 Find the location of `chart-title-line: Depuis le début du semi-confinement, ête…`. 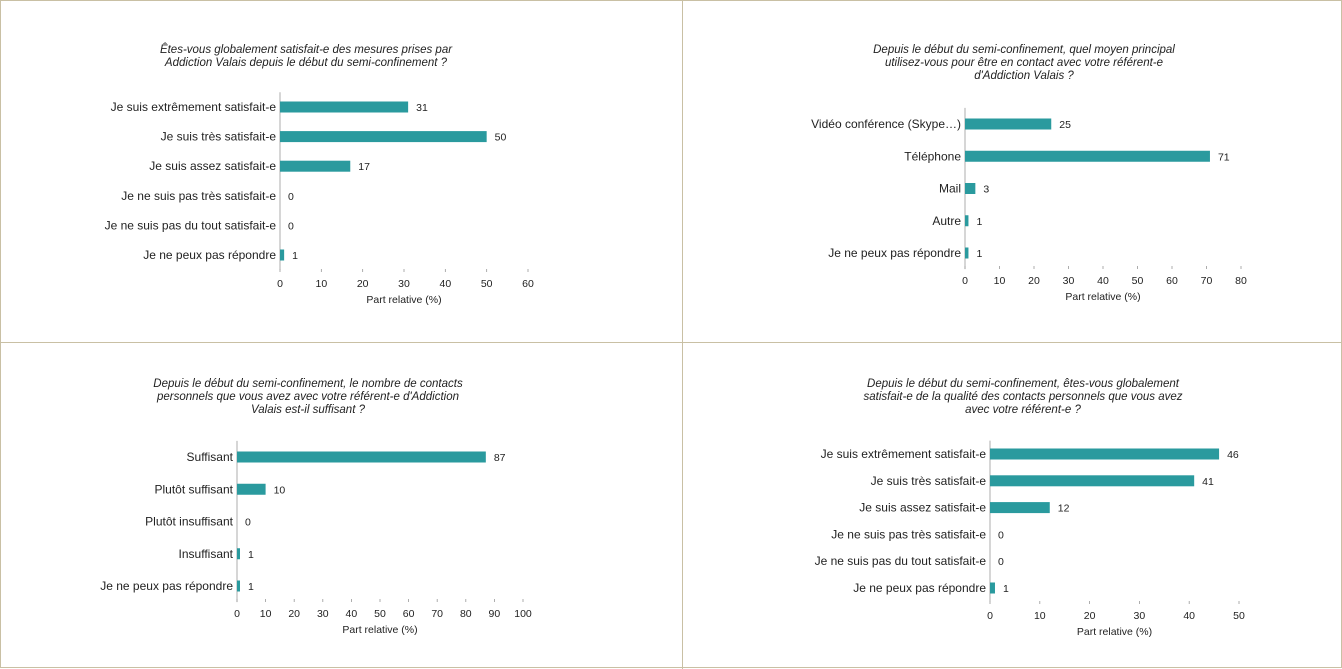

chart-title-line: Depuis le début du semi-confinement, ête… is located at coordinates (1023, 384).